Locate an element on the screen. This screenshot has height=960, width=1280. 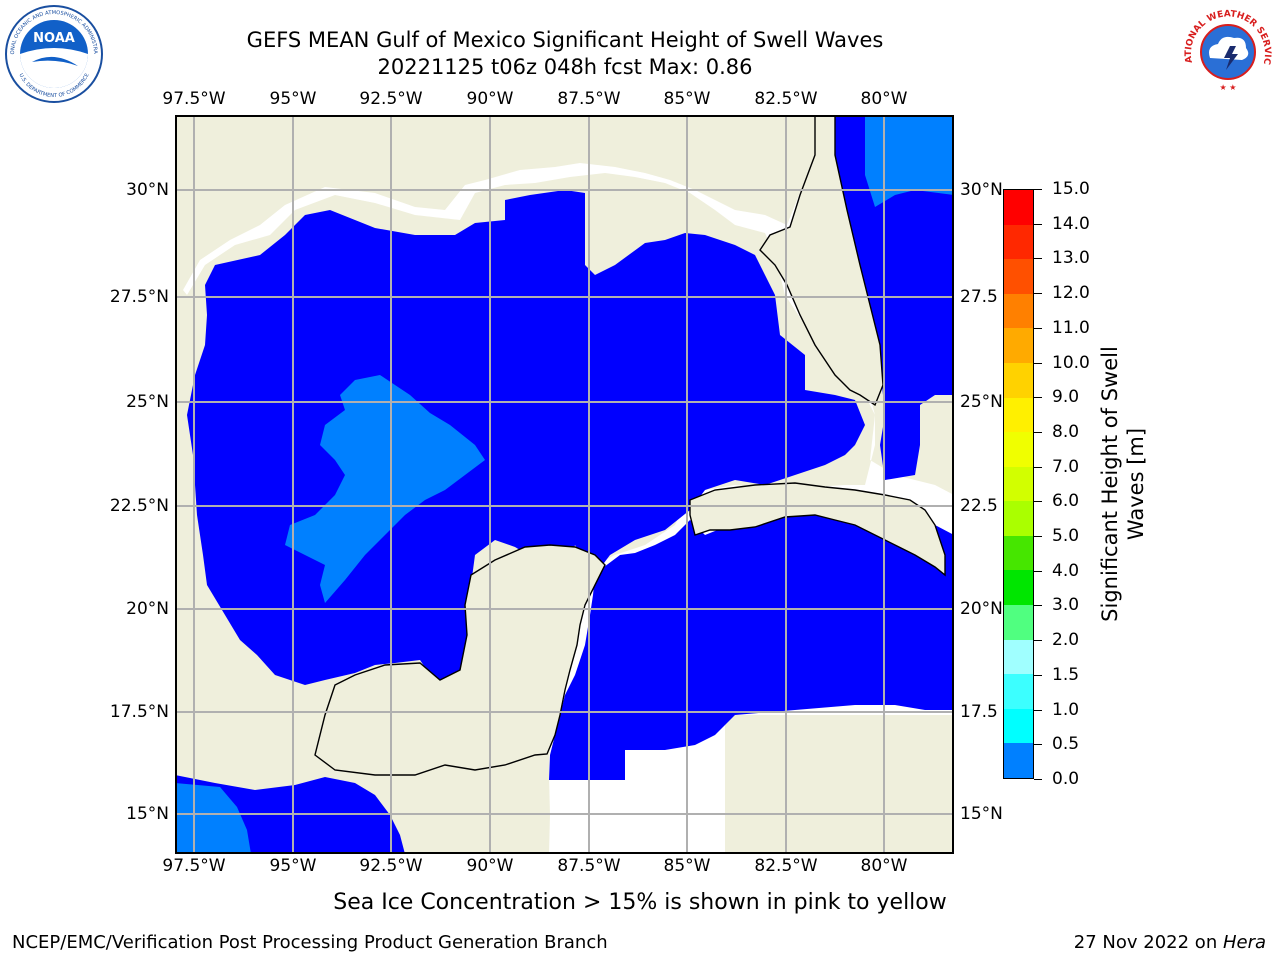
lat-label-left: 17.5°N is located at coordinates (139, 712).